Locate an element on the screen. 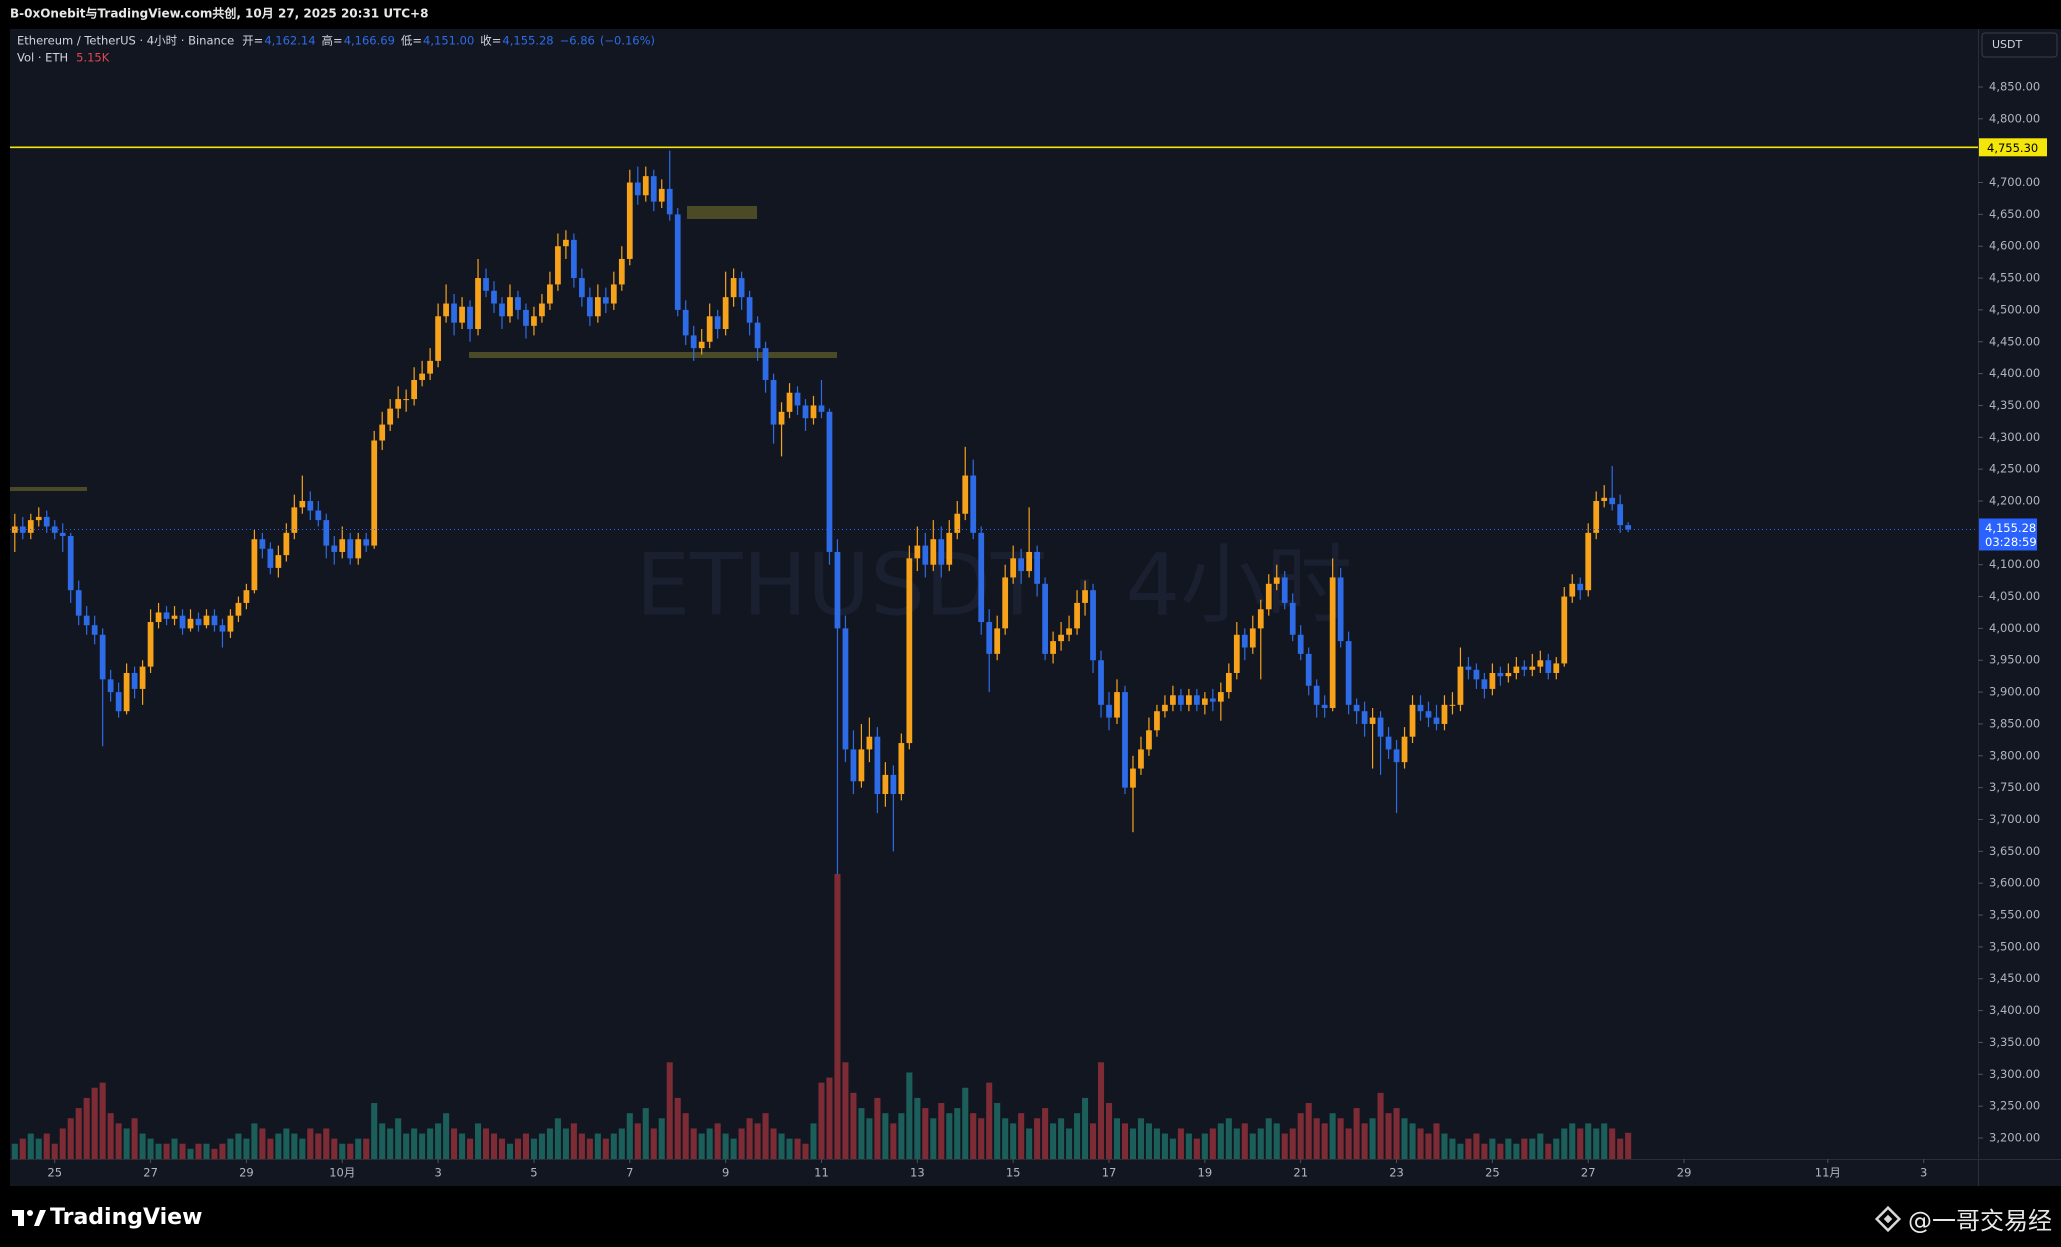  icon-shape is located at coordinates (1888, 1219).